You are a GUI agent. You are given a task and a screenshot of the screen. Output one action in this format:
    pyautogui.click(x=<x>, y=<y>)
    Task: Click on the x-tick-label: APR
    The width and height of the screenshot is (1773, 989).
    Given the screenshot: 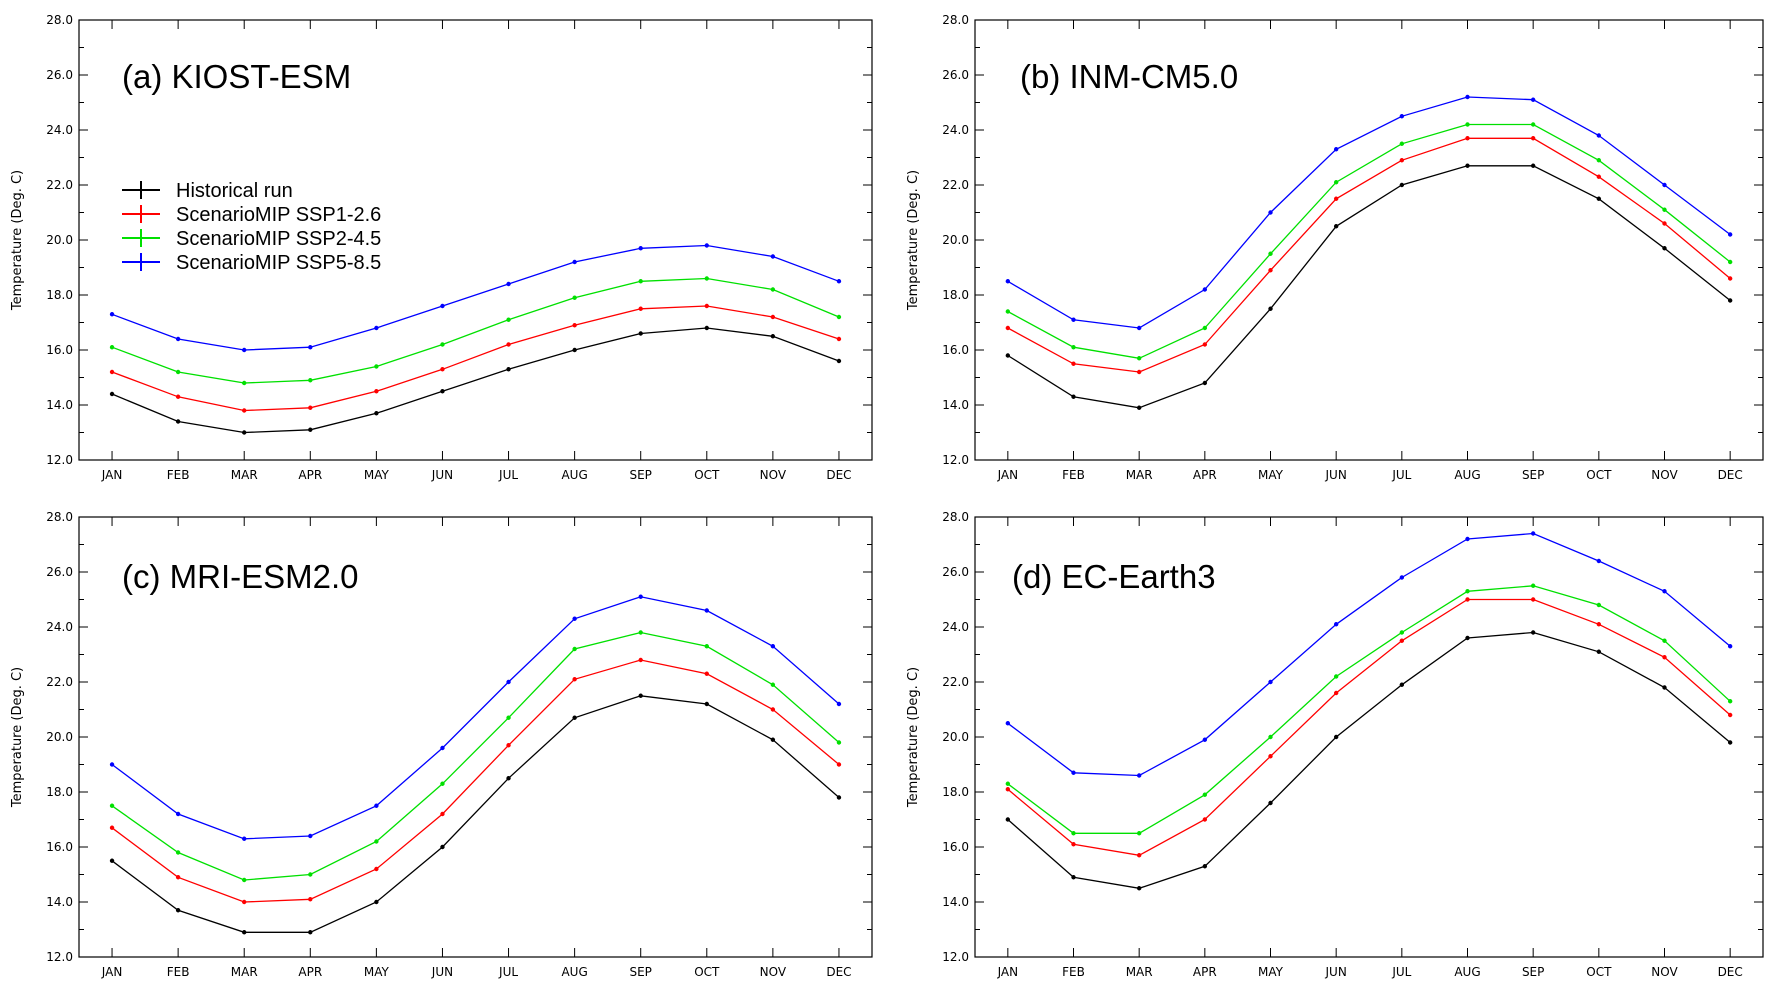 What is the action you would take?
    pyautogui.click(x=310, y=475)
    